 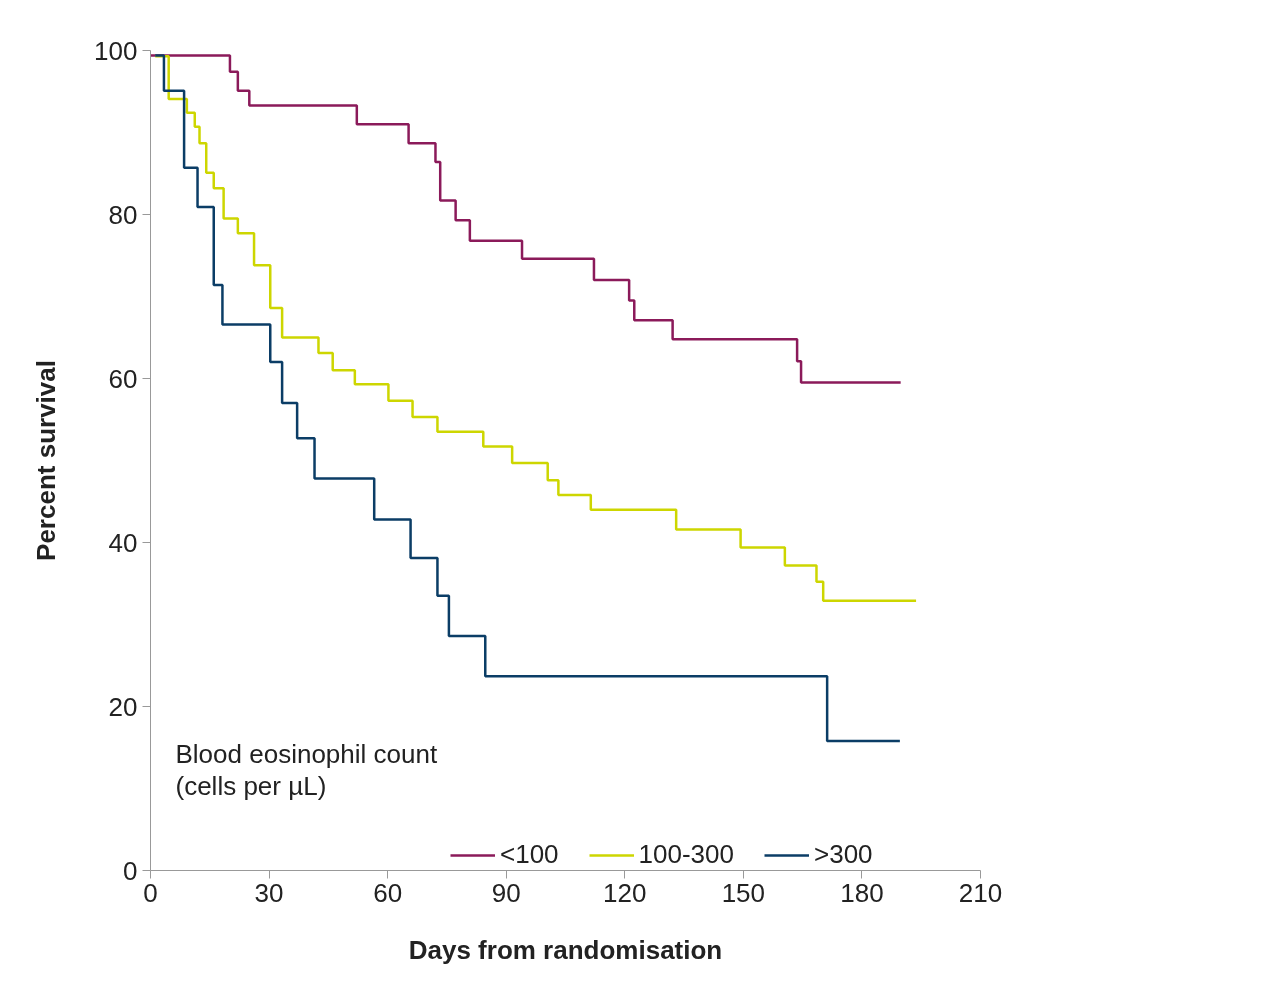 What do you see at coordinates (123, 214) in the screenshot?
I see `y-tick-label: 80` at bounding box center [123, 214].